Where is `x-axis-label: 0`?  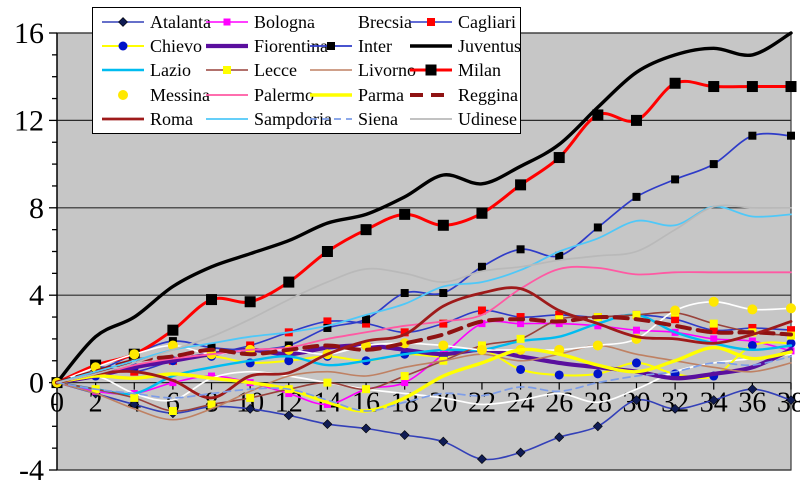
x-axis-label: 0 is located at coordinates (57, 403).